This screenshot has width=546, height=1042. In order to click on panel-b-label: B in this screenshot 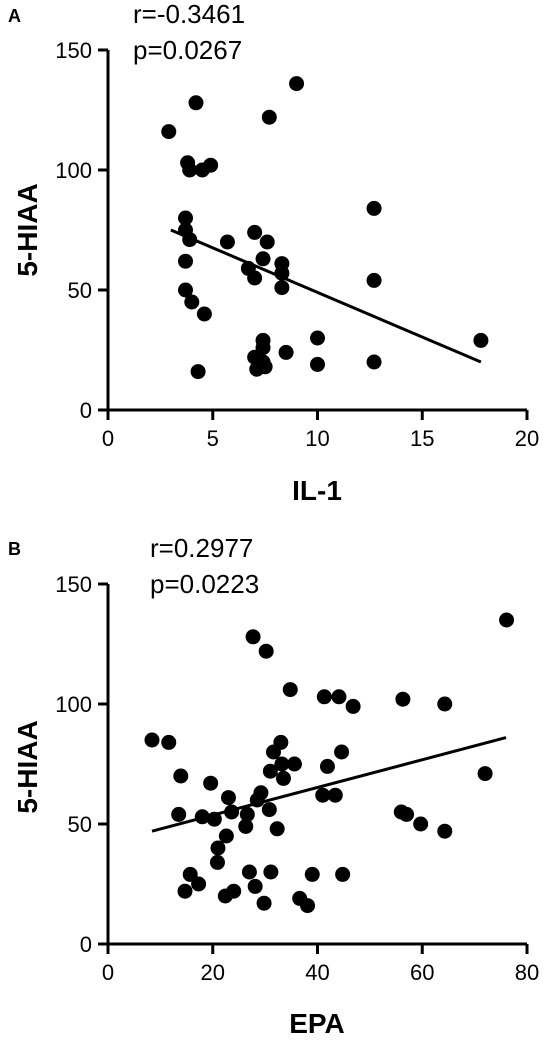, I will do `click(14, 549)`.